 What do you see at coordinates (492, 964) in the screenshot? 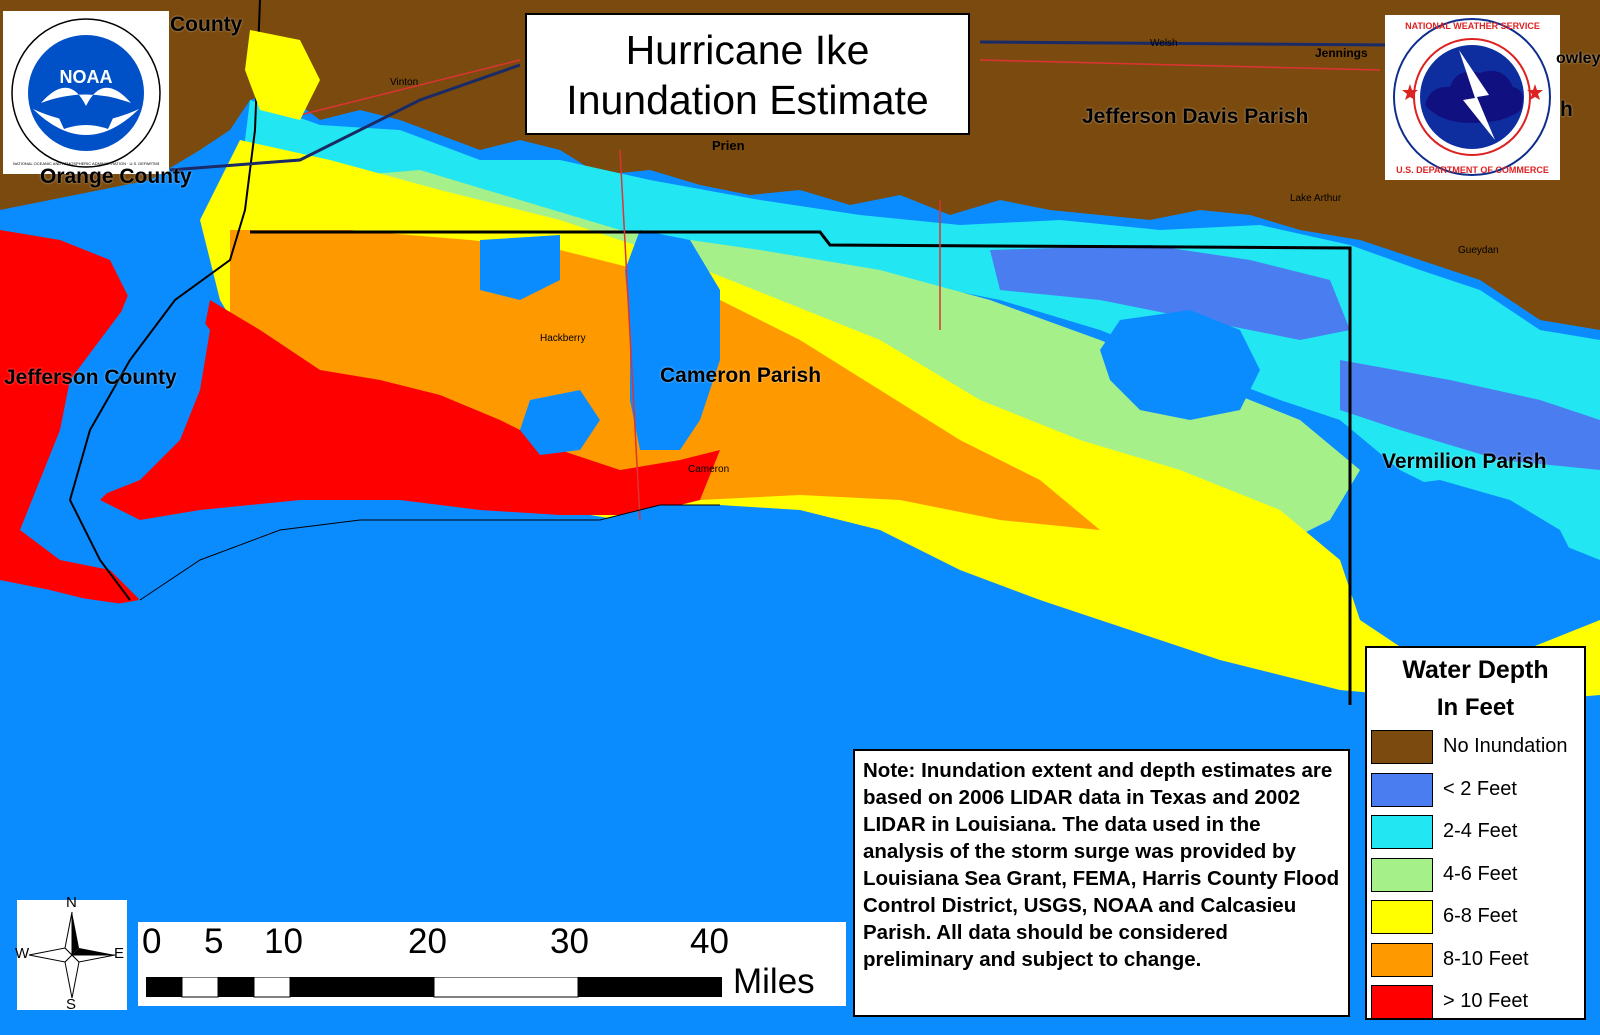
I see `scale-bar: 0 5 10 20 30 40 Miles` at bounding box center [492, 964].